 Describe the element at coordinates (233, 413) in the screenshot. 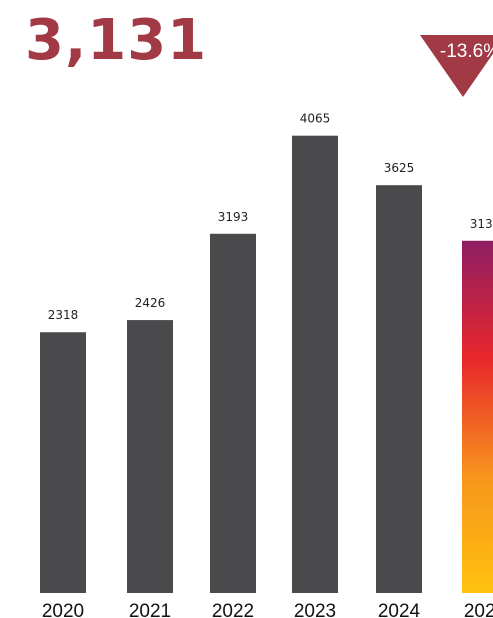

I see `bar-2022` at that location.